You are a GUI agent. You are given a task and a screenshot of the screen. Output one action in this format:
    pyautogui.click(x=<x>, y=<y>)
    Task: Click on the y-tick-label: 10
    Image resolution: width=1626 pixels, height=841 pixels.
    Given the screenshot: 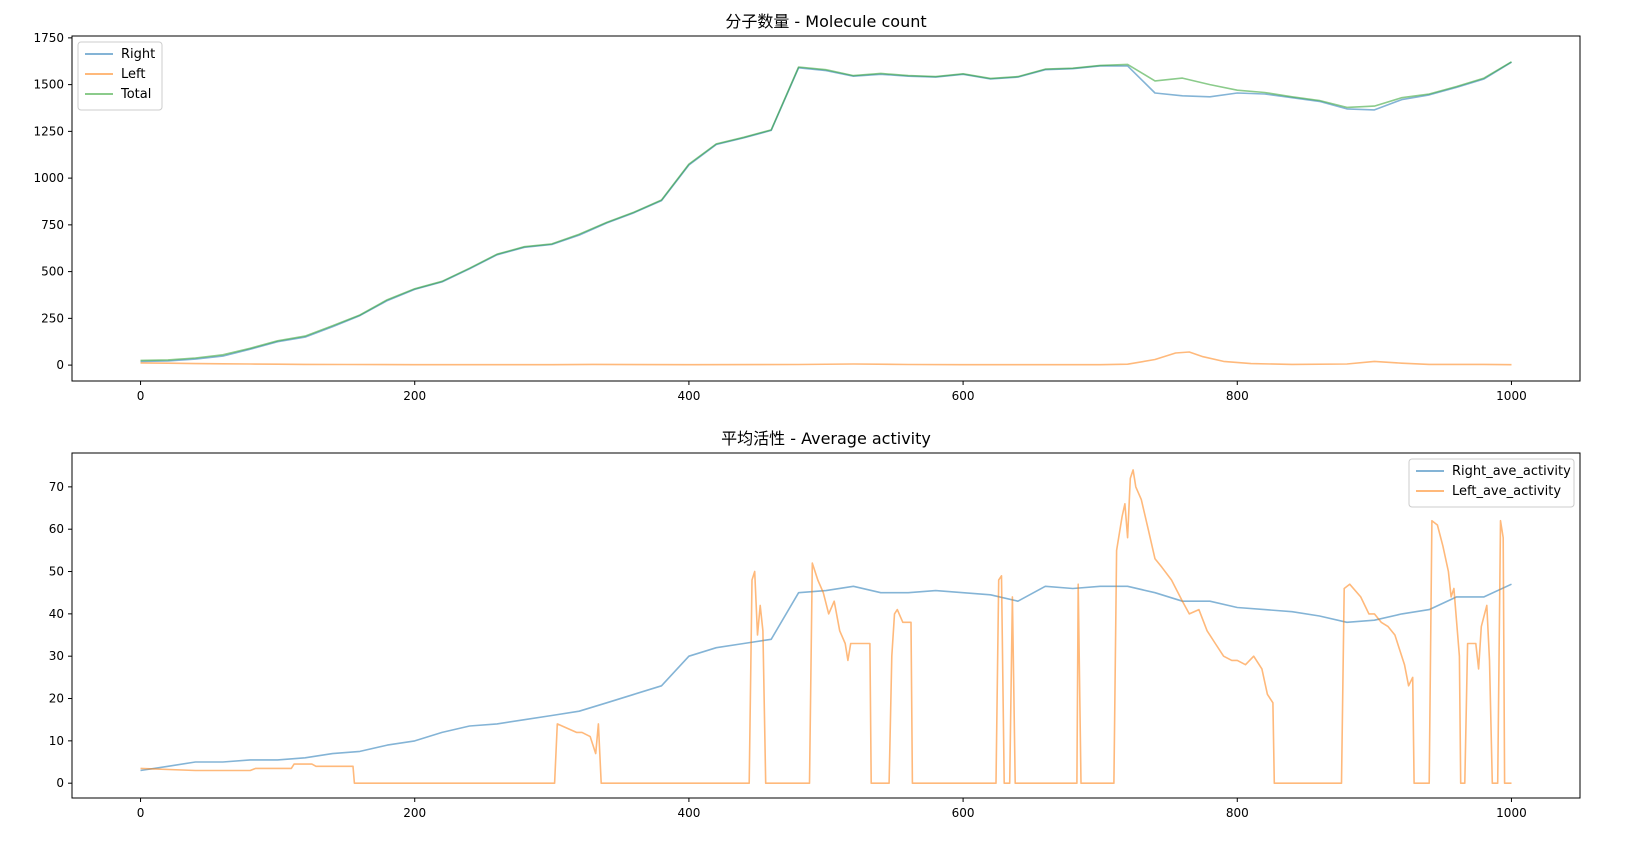 What is the action you would take?
    pyautogui.click(x=56, y=741)
    